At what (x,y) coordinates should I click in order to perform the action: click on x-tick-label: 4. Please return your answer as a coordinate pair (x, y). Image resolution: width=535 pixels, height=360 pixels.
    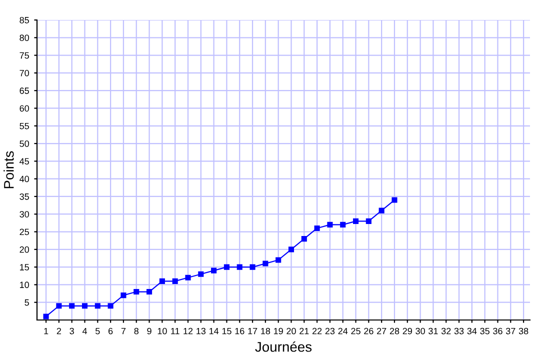
    Looking at the image, I should click on (84, 331).